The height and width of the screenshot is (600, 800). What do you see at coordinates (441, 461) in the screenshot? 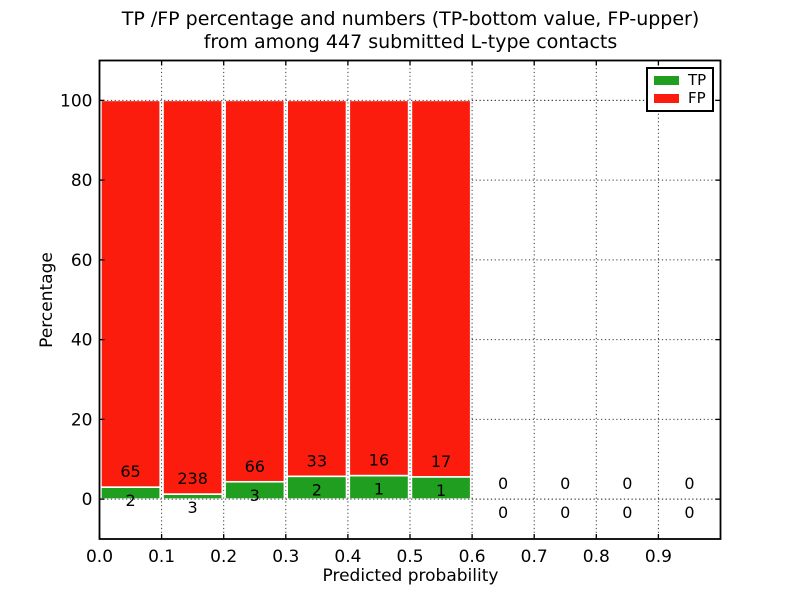
I see `fp-count-label-5: 17` at bounding box center [441, 461].